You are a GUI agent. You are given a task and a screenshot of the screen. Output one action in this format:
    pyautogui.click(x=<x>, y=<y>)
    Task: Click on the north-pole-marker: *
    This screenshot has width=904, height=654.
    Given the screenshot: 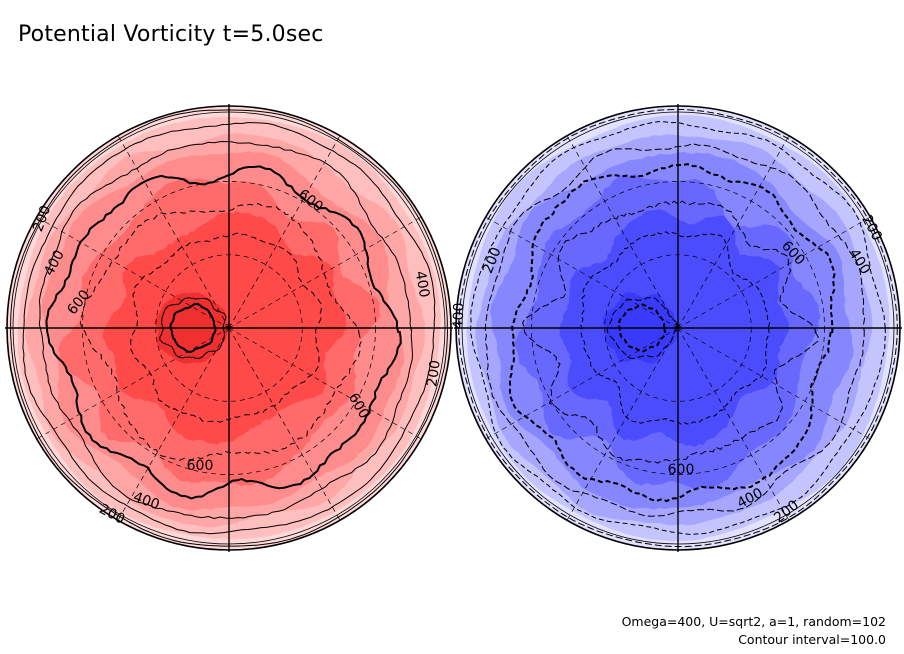 What is the action you would take?
    pyautogui.click(x=228, y=329)
    